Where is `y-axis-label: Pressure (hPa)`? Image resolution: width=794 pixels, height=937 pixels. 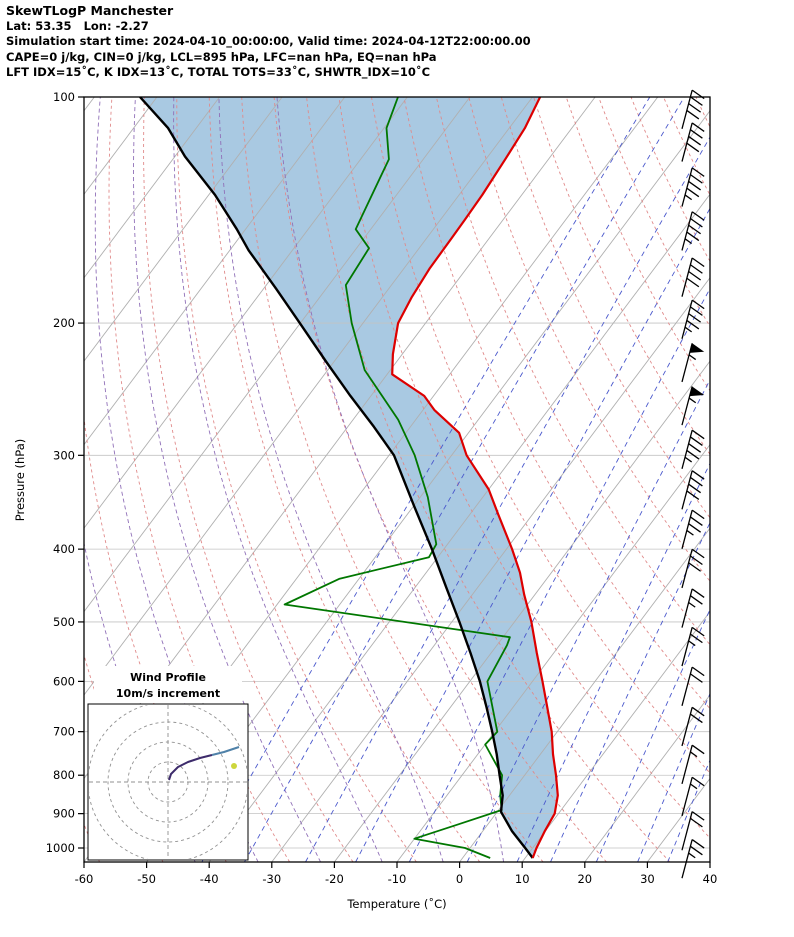 y-axis-label: Pressure (hPa) is located at coordinates (20, 480).